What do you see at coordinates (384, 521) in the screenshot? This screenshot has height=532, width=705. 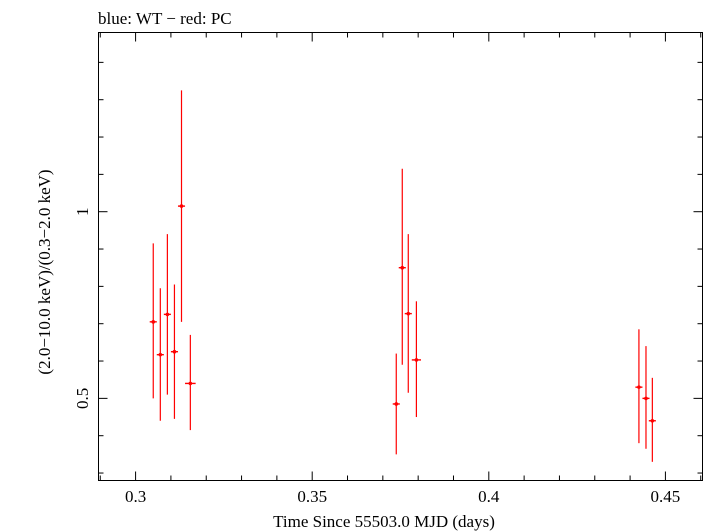 I see `x-axis-label: Time Since 55503.0 MJD (days)` at bounding box center [384, 521].